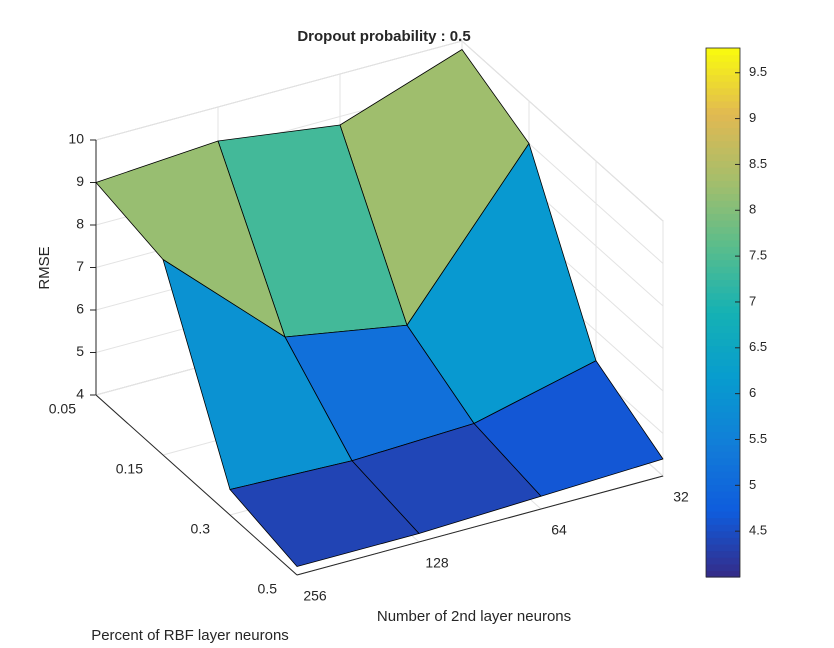  What do you see at coordinates (80, 394) in the screenshot?
I see `z-tick-label: 4` at bounding box center [80, 394].